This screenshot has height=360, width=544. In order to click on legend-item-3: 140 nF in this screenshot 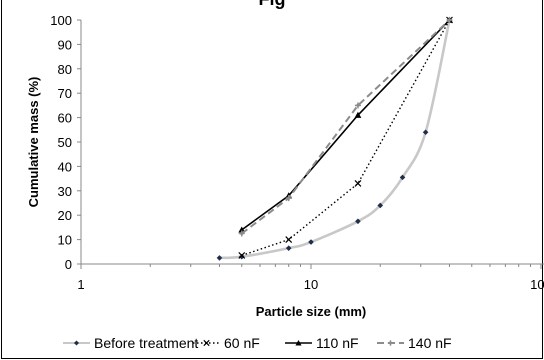, I will do `click(414, 343)`.